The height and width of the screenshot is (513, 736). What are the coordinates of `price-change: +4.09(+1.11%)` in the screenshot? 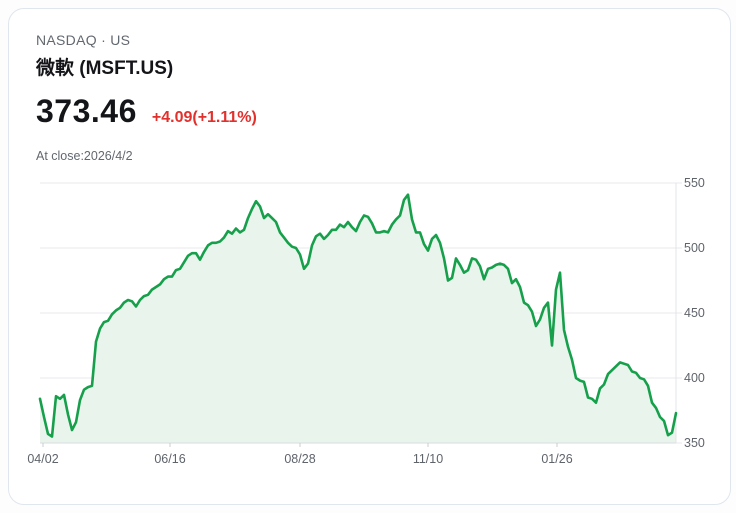 It's located at (204, 117).